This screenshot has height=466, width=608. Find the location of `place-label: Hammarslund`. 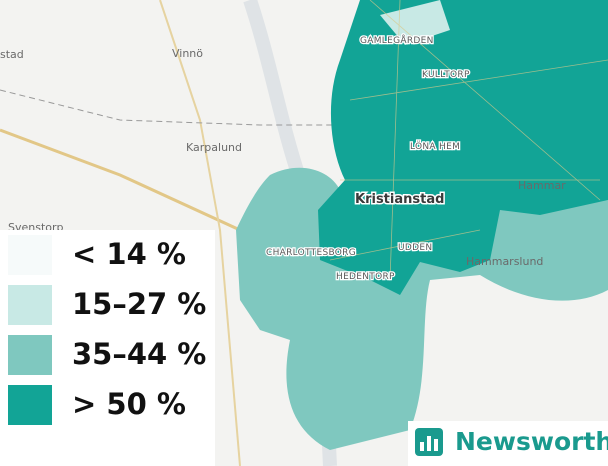

place-label: Hammarslund is located at coordinates (504, 261).